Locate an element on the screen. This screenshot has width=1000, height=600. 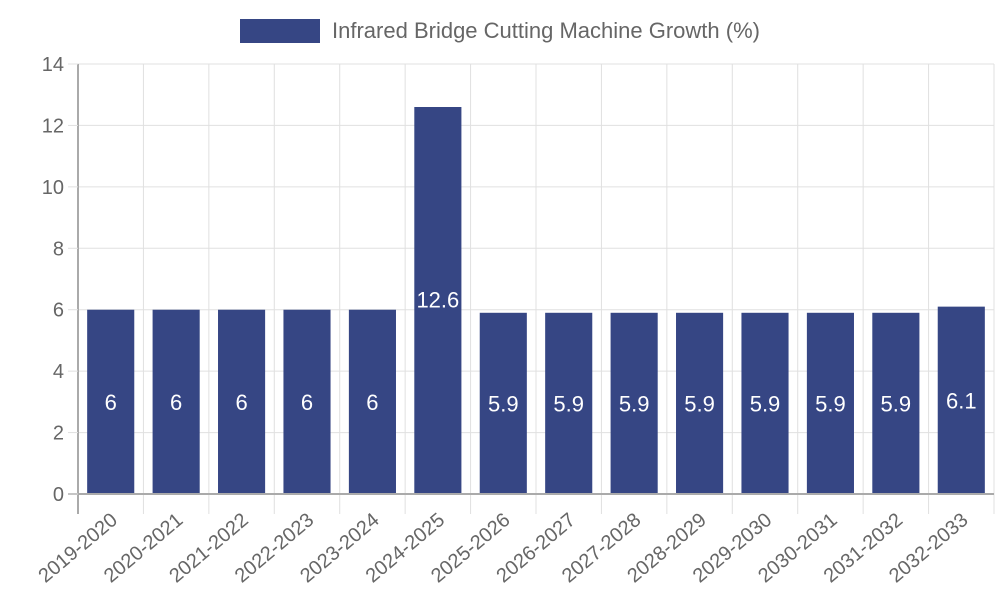
legend-swatch is located at coordinates (280, 31).